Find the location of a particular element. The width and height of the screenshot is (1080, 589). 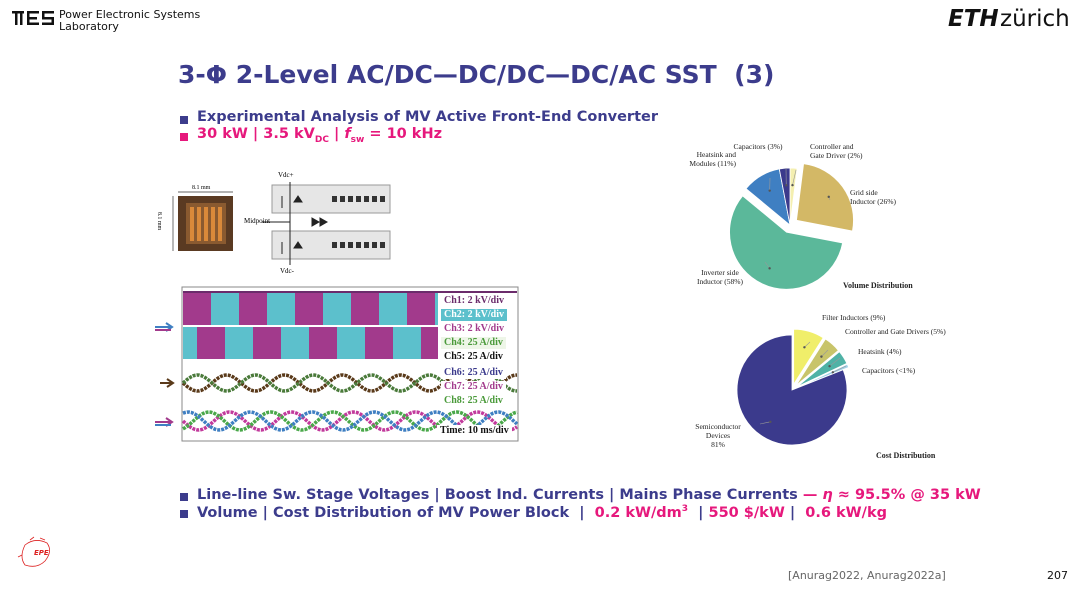

scope-channel-label: Time: 10 ms/div is located at coordinates (474, 431).